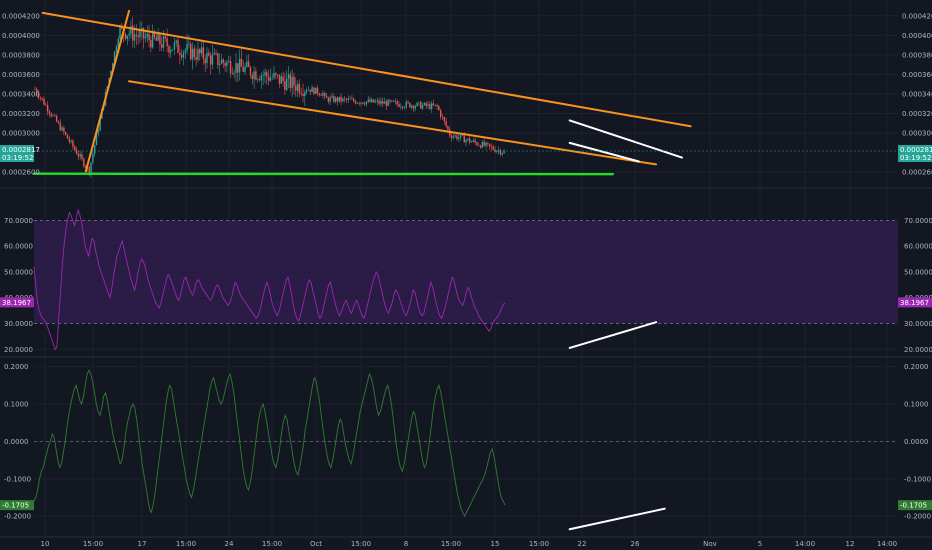  What do you see at coordinates (625, 139) in the screenshot?
I see `wedge-upper-line` at bounding box center [625, 139].